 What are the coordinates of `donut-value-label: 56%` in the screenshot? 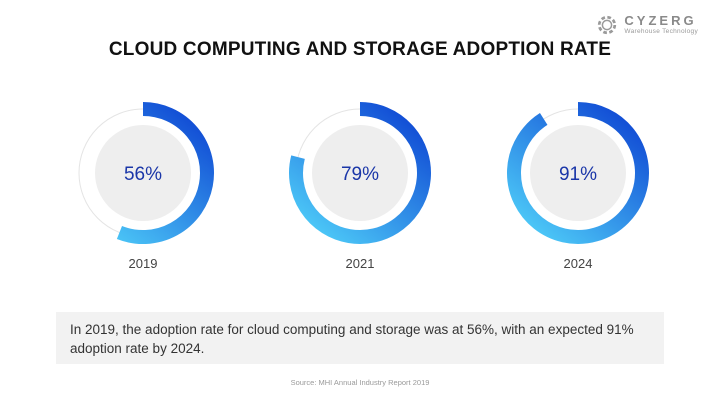 It's located at (143, 174).